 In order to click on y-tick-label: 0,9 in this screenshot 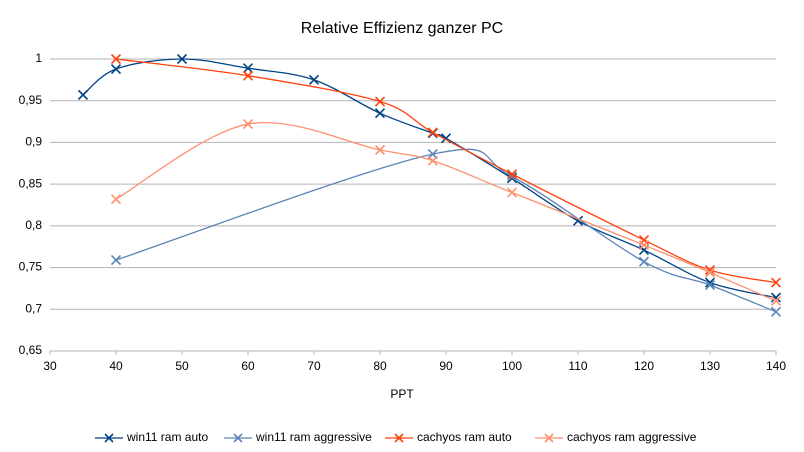, I will do `click(33, 142)`.